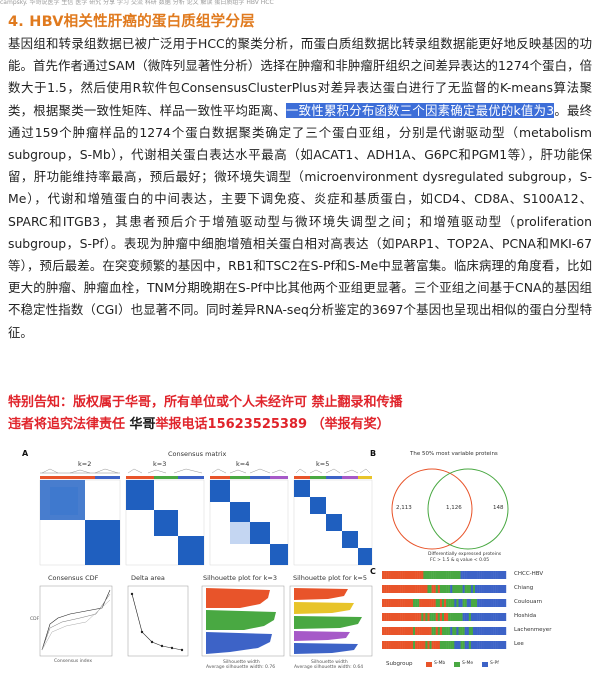 The width and height of the screenshot is (597, 676). Describe the element at coordinates (498, 508) in the screenshot. I see `venn-right-count: 148` at that location.